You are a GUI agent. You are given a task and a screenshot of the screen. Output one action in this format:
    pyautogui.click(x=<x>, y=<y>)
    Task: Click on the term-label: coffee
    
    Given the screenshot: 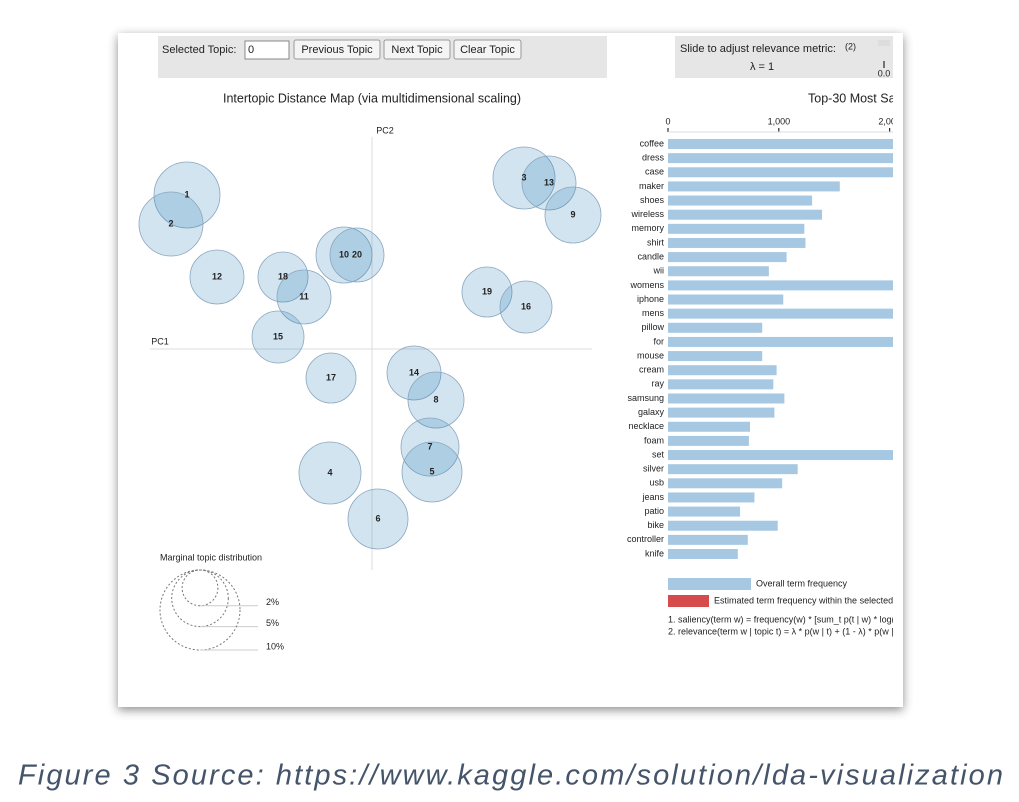 What is the action you would take?
    pyautogui.click(x=652, y=143)
    